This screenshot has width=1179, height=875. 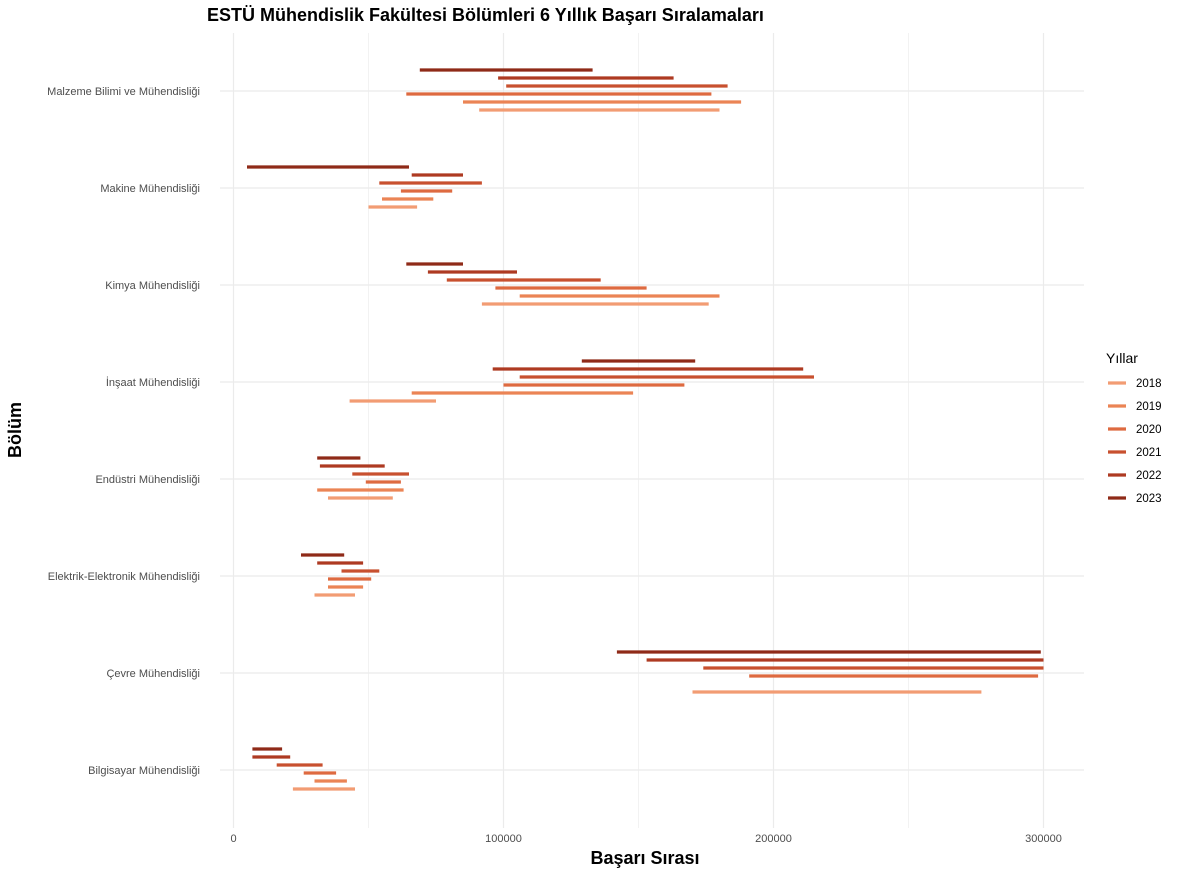 What do you see at coordinates (1149, 430) in the screenshot?
I see `legend-label: 2020` at bounding box center [1149, 430].